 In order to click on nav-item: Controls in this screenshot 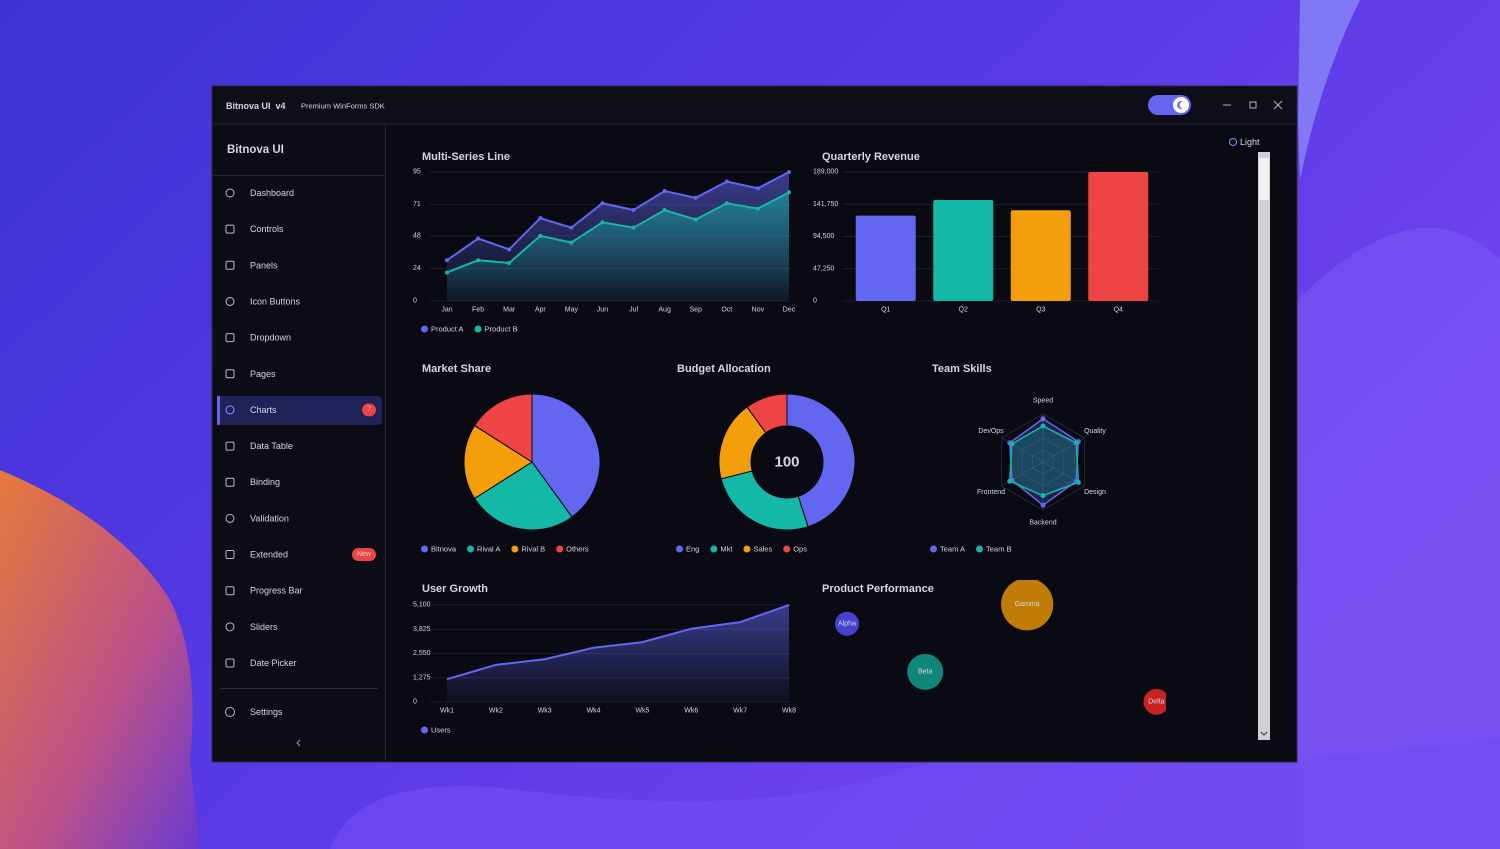, I will do `click(254, 229)`.